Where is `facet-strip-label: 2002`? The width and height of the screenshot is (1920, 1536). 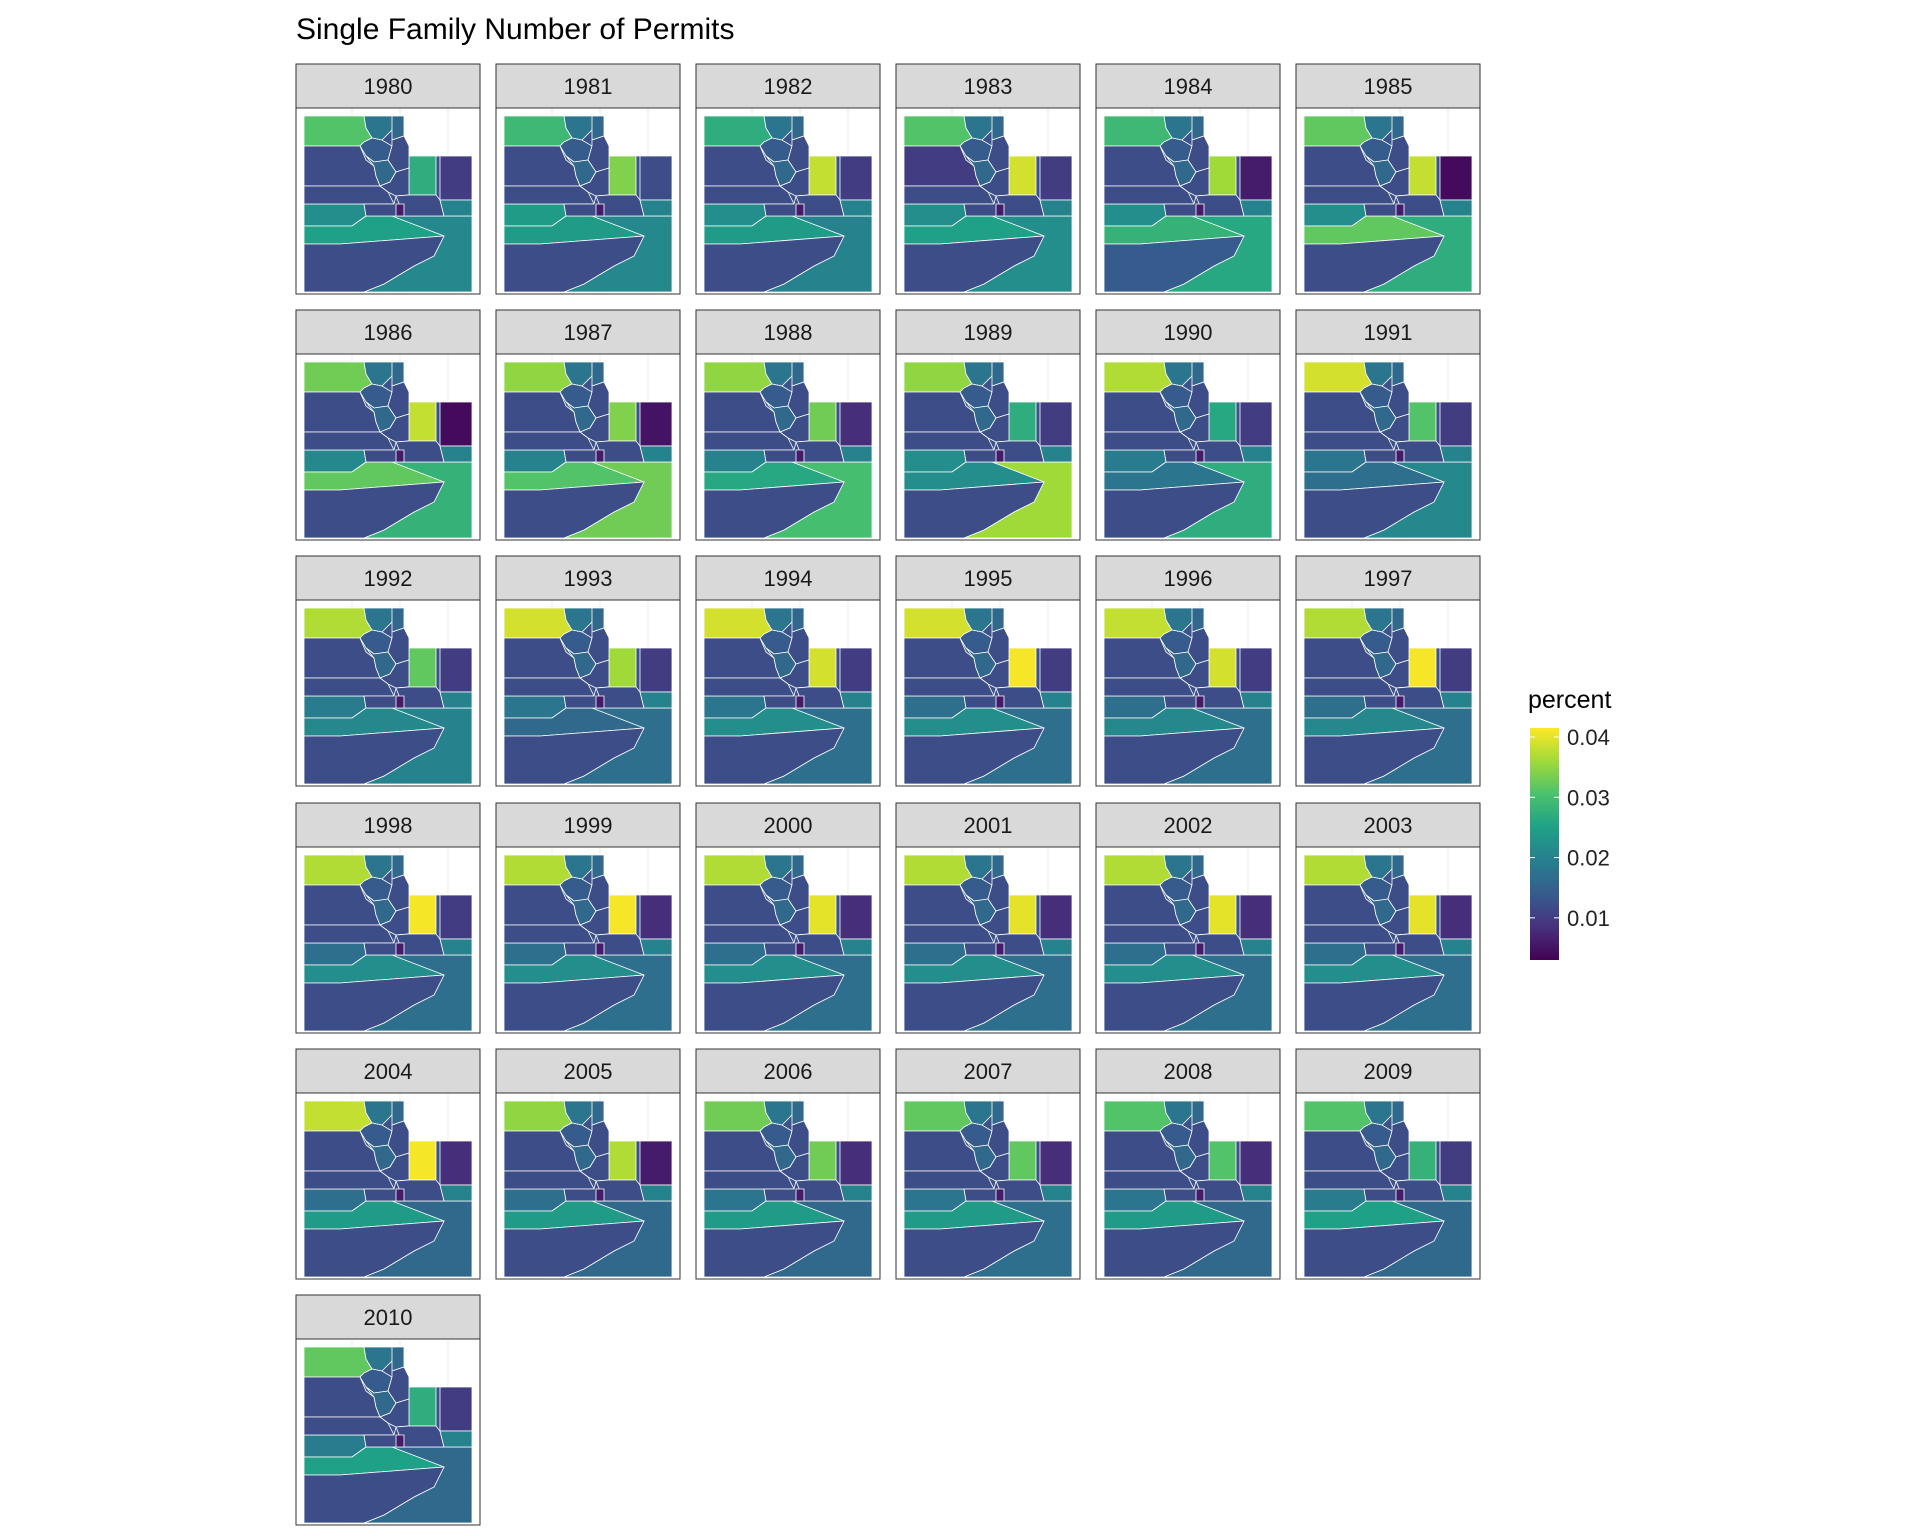
facet-strip-label: 2002 is located at coordinates (1188, 825).